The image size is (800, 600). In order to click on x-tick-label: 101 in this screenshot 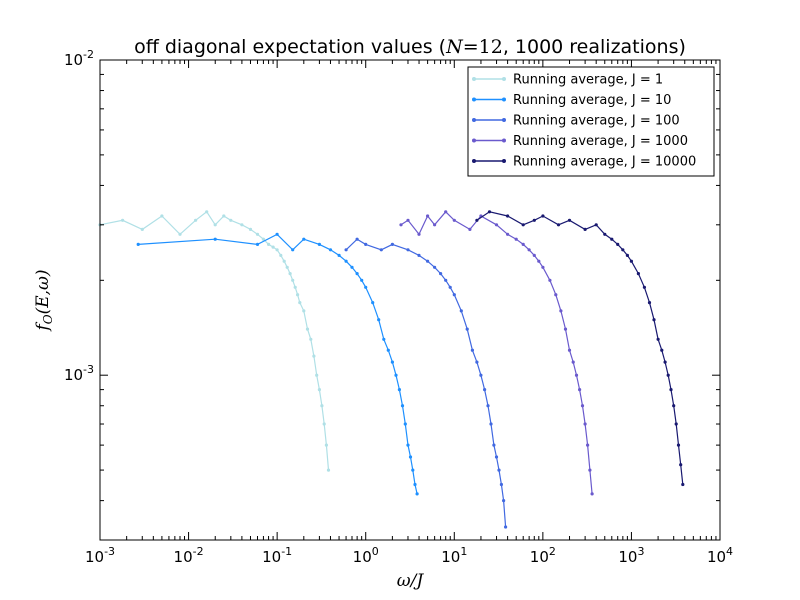, I will do `click(454, 555)`.